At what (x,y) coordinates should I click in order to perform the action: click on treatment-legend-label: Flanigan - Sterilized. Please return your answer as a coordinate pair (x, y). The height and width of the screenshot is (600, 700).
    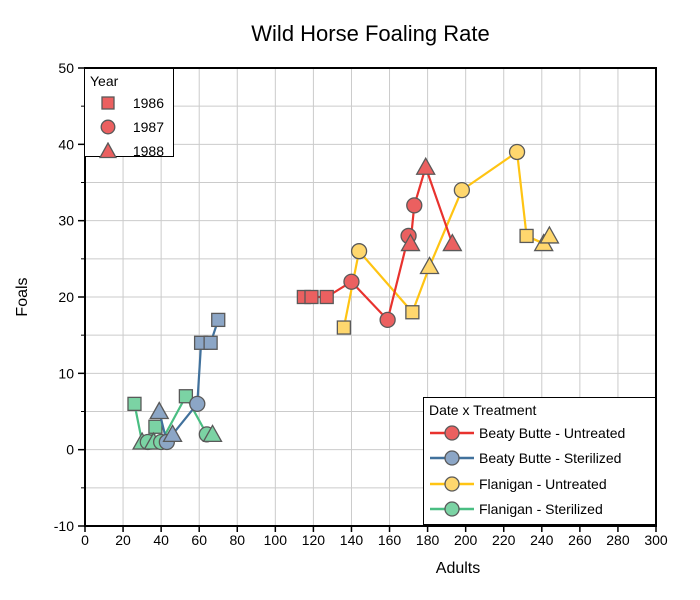
    Looking at the image, I should click on (541, 509).